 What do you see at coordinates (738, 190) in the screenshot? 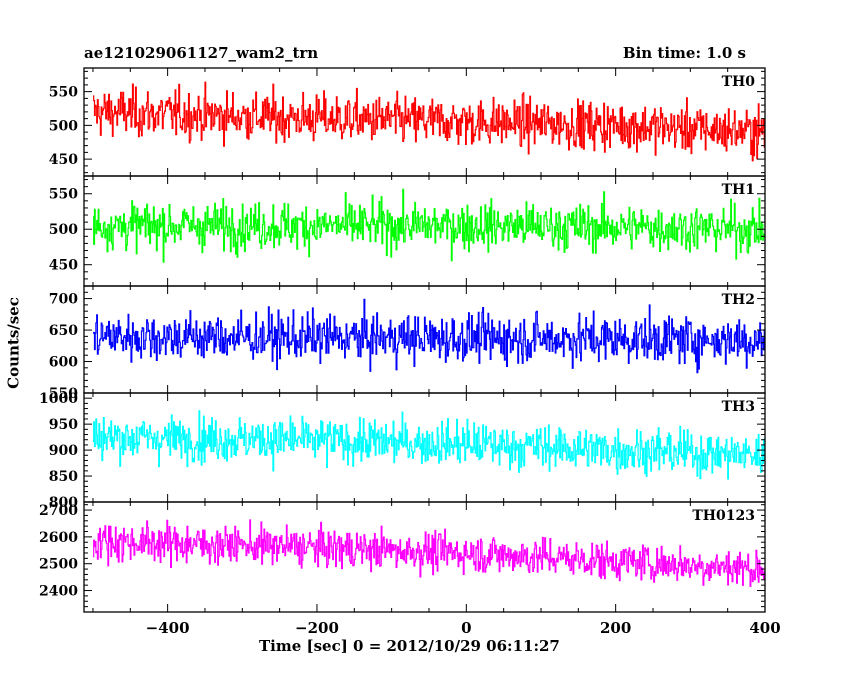
I see `series-label: TH1` at bounding box center [738, 190].